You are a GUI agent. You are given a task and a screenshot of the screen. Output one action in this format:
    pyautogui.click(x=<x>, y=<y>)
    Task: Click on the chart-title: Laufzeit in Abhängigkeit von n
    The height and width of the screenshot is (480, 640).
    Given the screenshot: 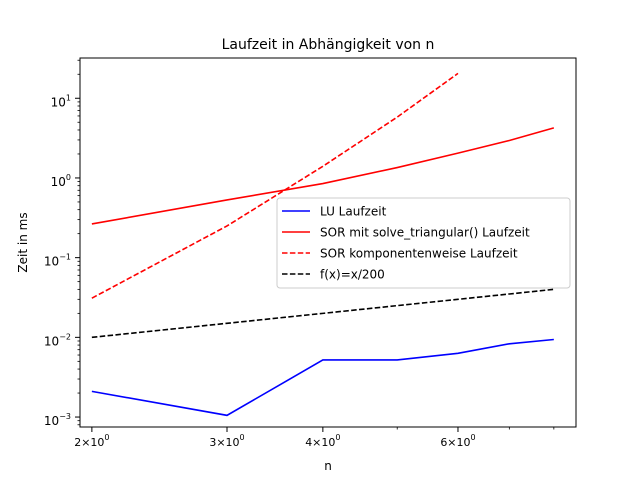 What is the action you would take?
    pyautogui.click(x=328, y=45)
    